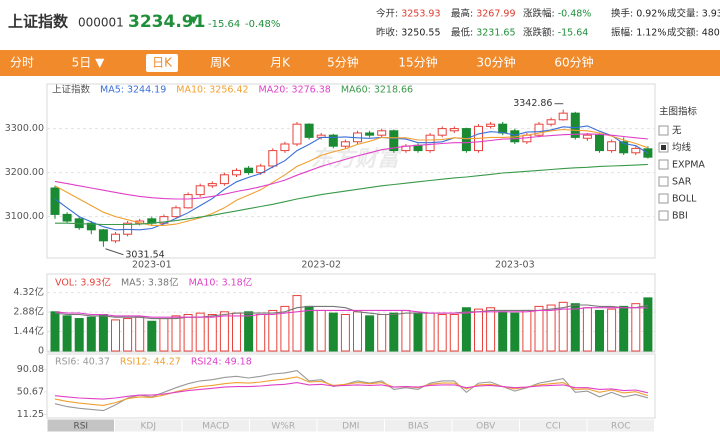 Image resolution: width=720 pixels, height=432 pixels. I want to click on legend-text: MA5:, so click(112, 90).